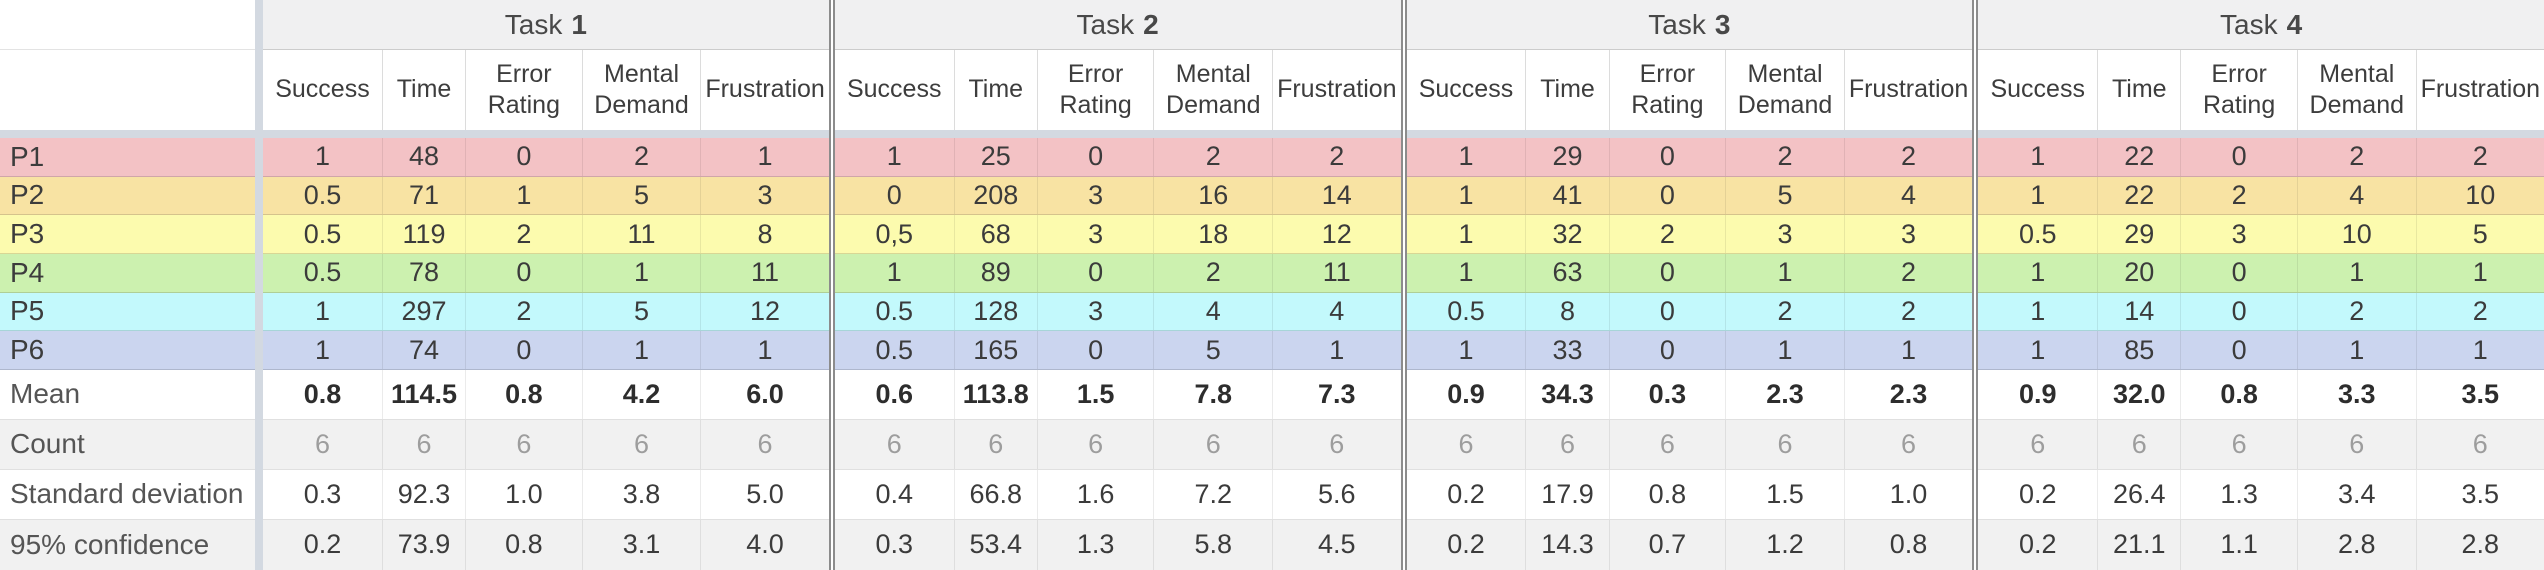  I want to click on data-cell: 4.5, so click(1337, 544).